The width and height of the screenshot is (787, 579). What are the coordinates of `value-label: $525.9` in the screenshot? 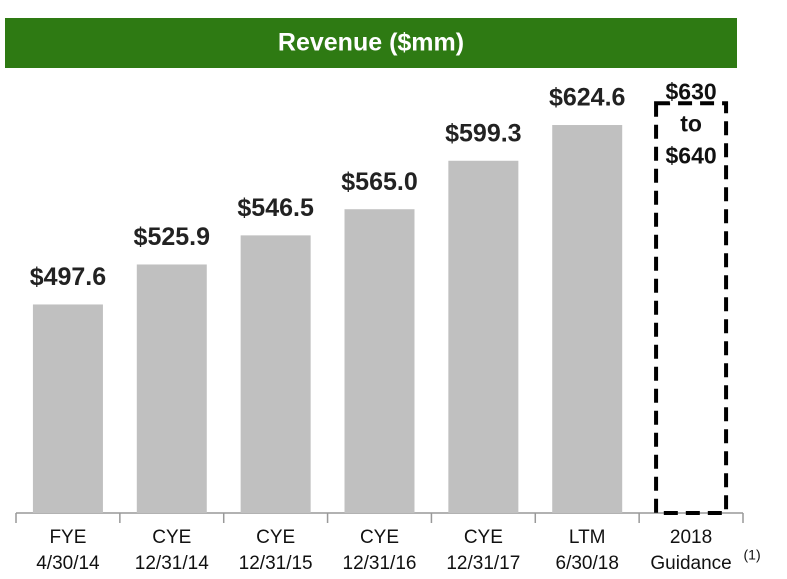 It's located at (172, 237).